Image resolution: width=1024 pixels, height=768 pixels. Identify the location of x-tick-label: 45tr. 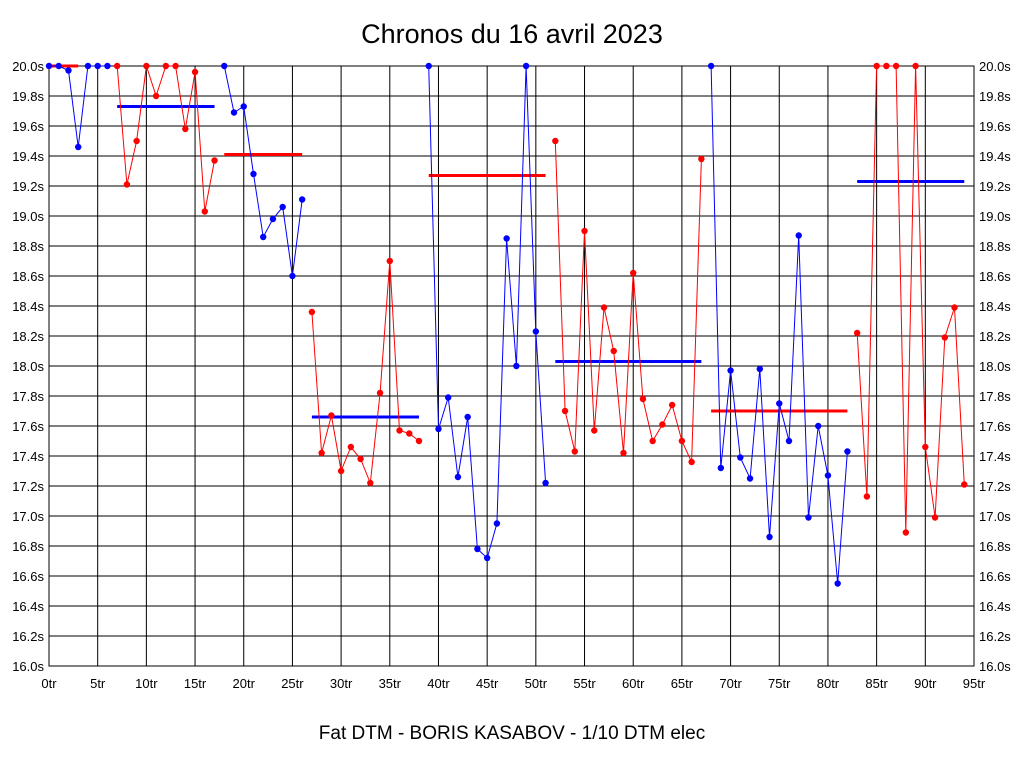
(487, 683).